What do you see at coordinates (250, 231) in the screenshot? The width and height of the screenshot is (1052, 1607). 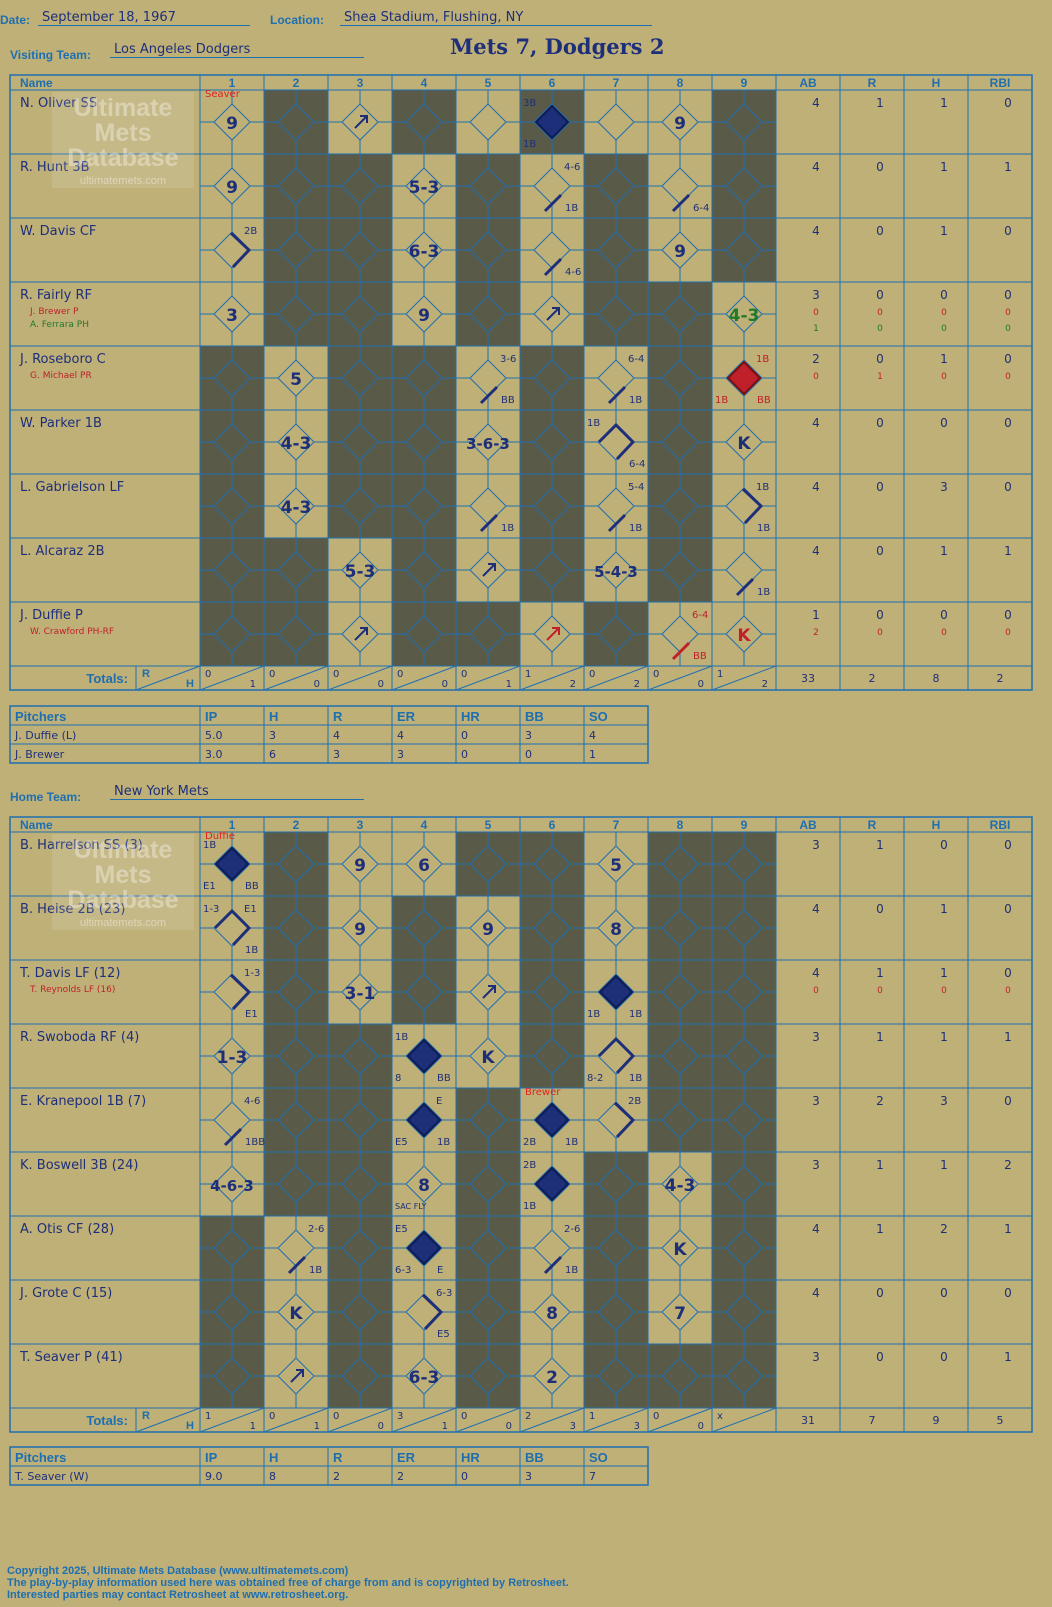 I see `play-note: 2B` at bounding box center [250, 231].